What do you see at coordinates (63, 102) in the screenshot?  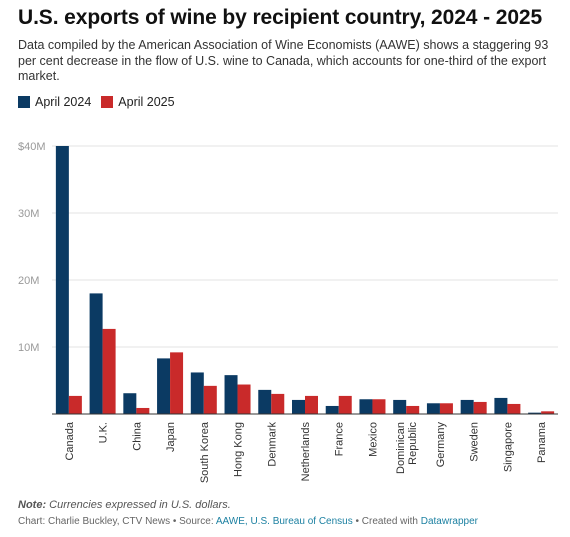 I see `legend-label-april-2024: April 2024` at bounding box center [63, 102].